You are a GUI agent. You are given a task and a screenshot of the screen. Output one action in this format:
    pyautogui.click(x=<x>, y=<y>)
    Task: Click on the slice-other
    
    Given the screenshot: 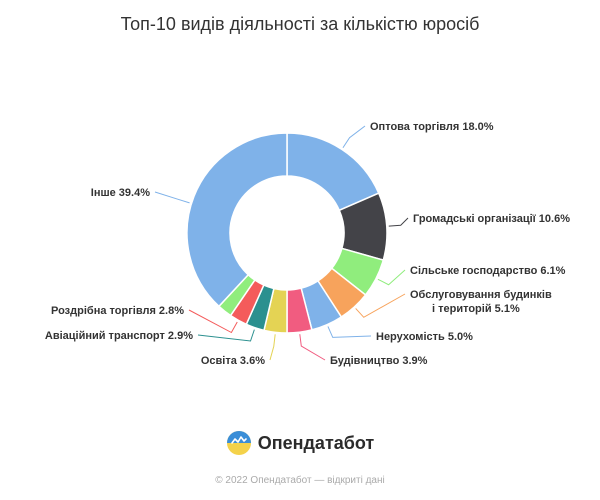 What is the action you would take?
    pyautogui.click(x=237, y=220)
    